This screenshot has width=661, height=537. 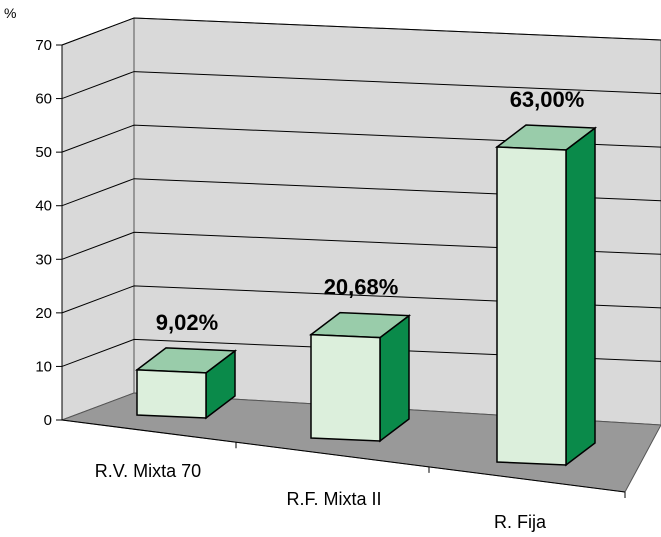 I want to click on y-tick-label: 20, so click(x=43, y=313).